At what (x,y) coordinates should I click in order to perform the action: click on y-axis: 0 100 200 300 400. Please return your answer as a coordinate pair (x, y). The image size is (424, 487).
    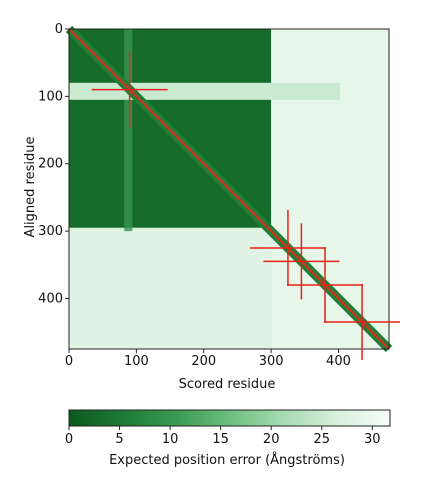
    Looking at the image, I should click on (53, 164).